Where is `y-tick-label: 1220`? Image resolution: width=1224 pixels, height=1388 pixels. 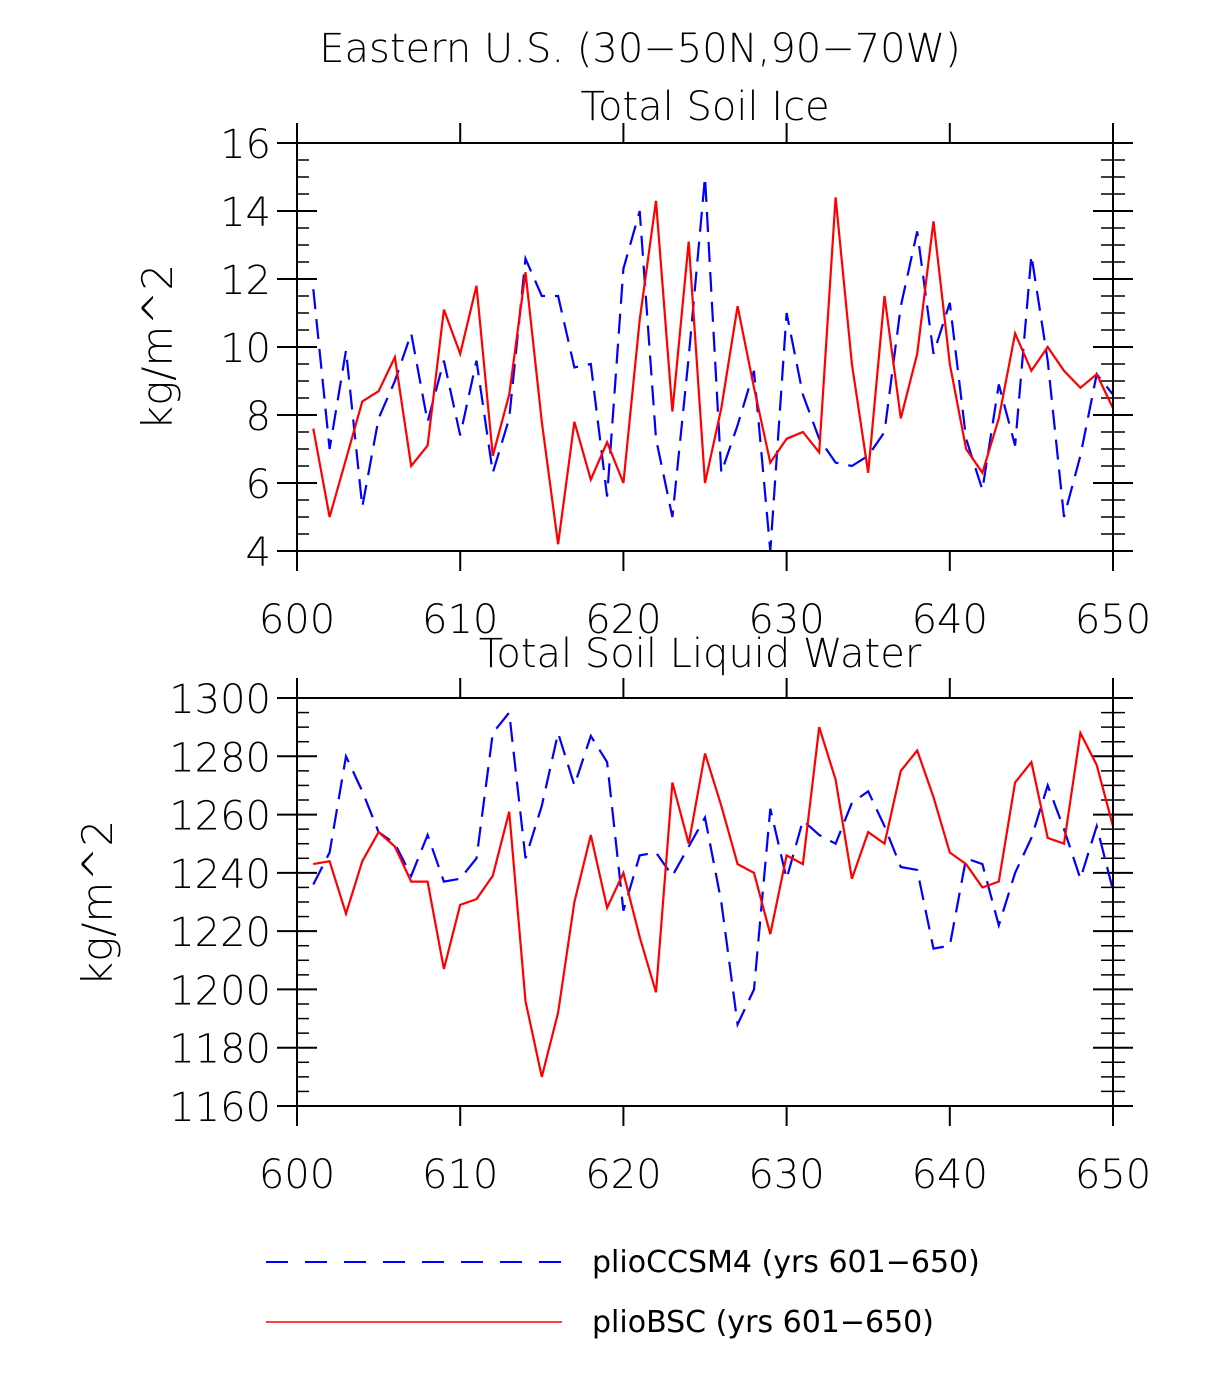 y-tick-label: 1220 is located at coordinates (220, 933).